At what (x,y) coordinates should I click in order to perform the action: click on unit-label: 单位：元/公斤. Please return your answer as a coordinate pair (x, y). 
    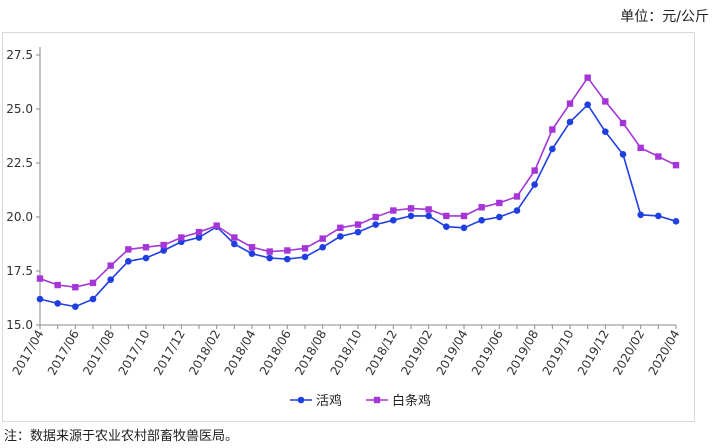
    Looking at the image, I should click on (664, 17).